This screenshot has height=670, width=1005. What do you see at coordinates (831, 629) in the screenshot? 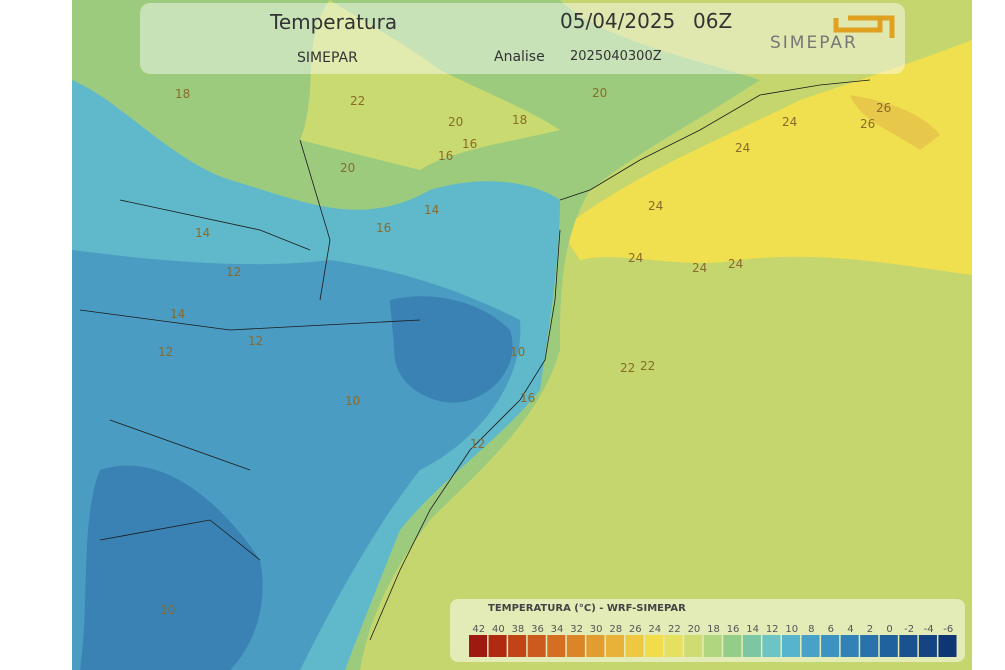
I see `legend-label: 6` at bounding box center [831, 629].